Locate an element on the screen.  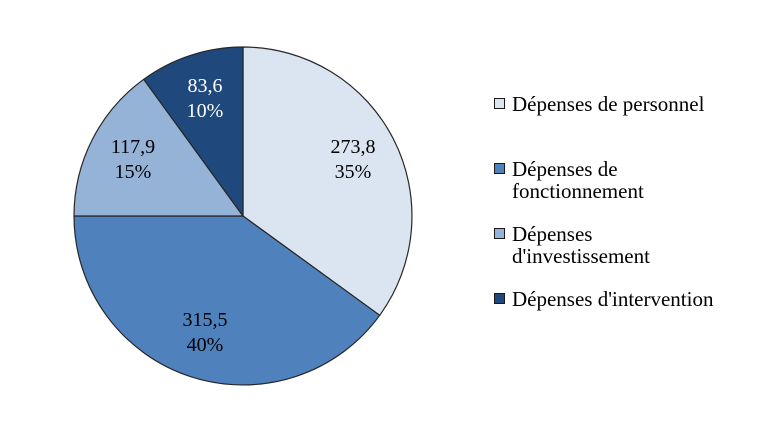
pie-slice-intervention is located at coordinates (193, 131).